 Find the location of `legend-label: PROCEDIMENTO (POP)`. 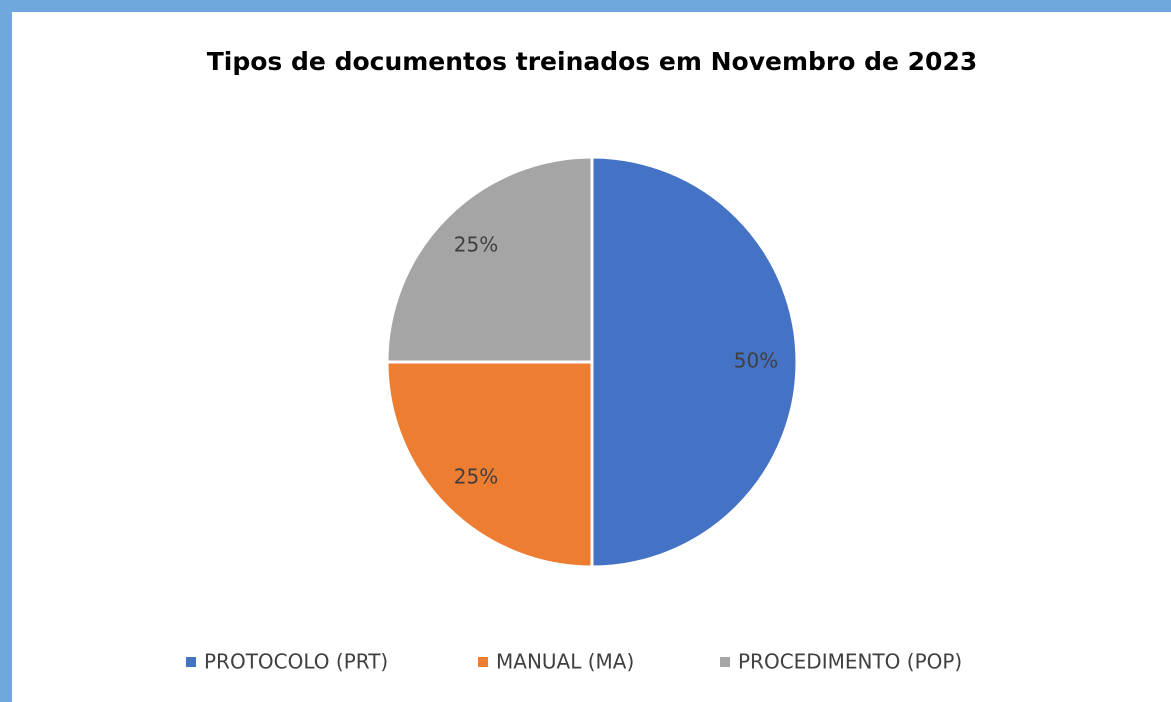

legend-label: PROCEDIMENTO (POP) is located at coordinates (850, 662).